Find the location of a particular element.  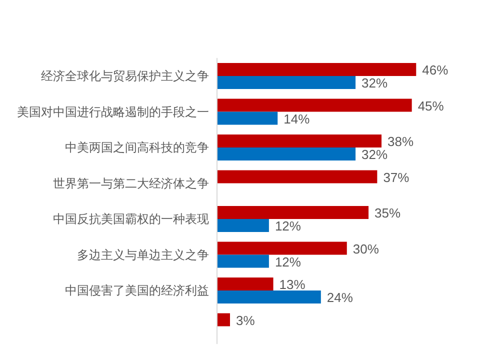

data-label: 14% is located at coordinates (297, 118).